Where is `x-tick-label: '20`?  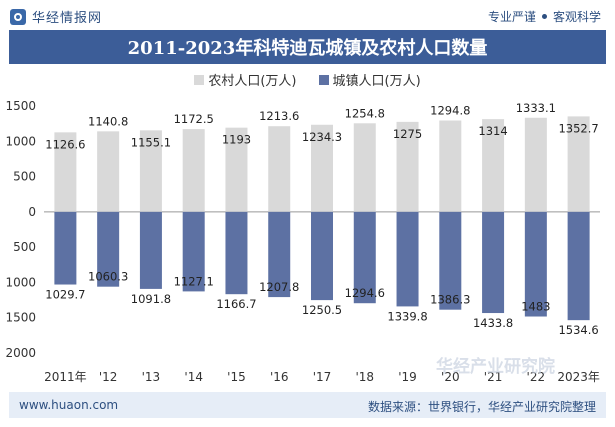
x-tick-label: '20 is located at coordinates (450, 377).